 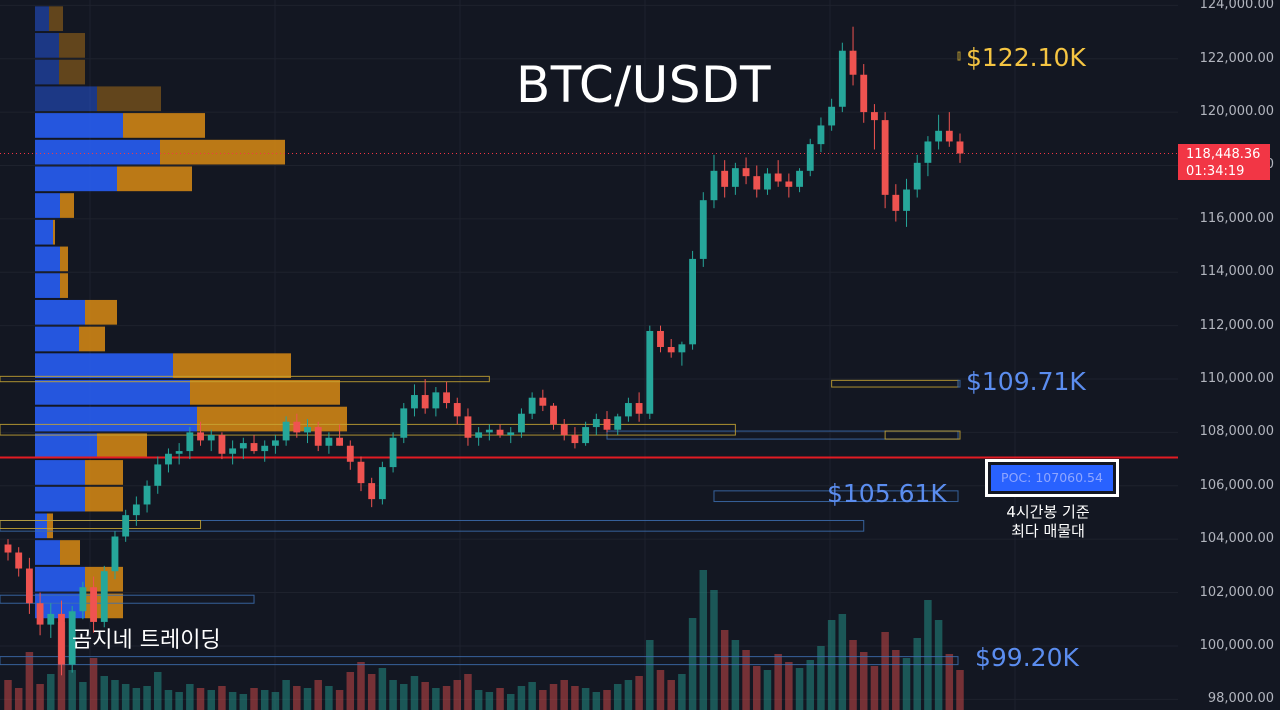 What do you see at coordinates (1052, 478) in the screenshot?
I see `poc-label: POC: 107060.54` at bounding box center [1052, 478].